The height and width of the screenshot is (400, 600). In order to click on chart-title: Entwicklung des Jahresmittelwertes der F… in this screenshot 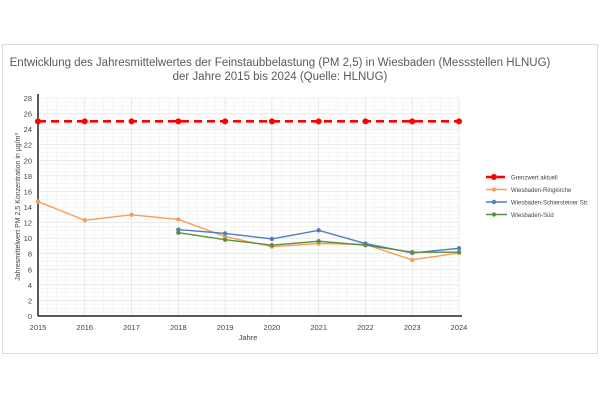, I will do `click(280, 70)`.